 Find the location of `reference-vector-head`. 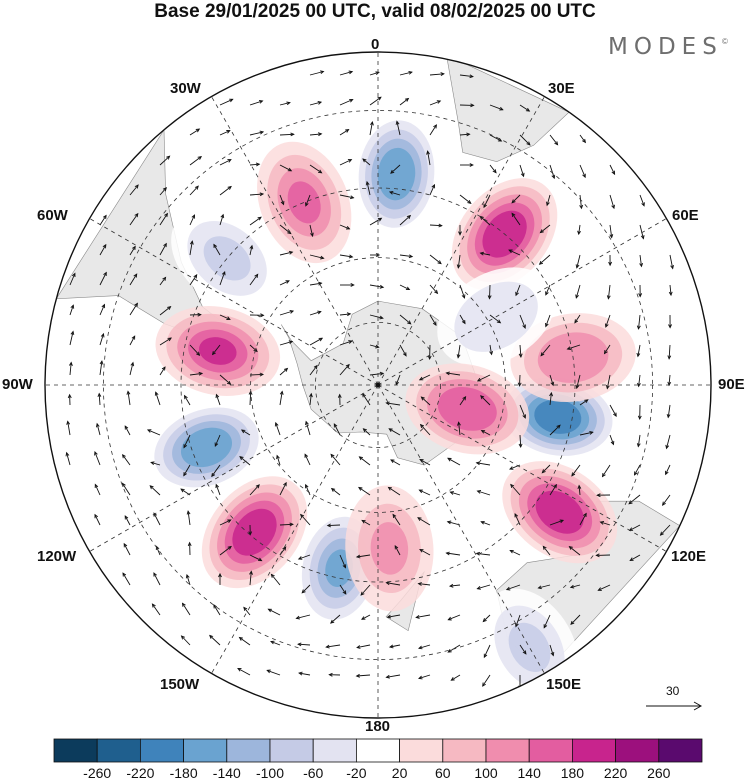

reference-vector-head is located at coordinates (698, 706).